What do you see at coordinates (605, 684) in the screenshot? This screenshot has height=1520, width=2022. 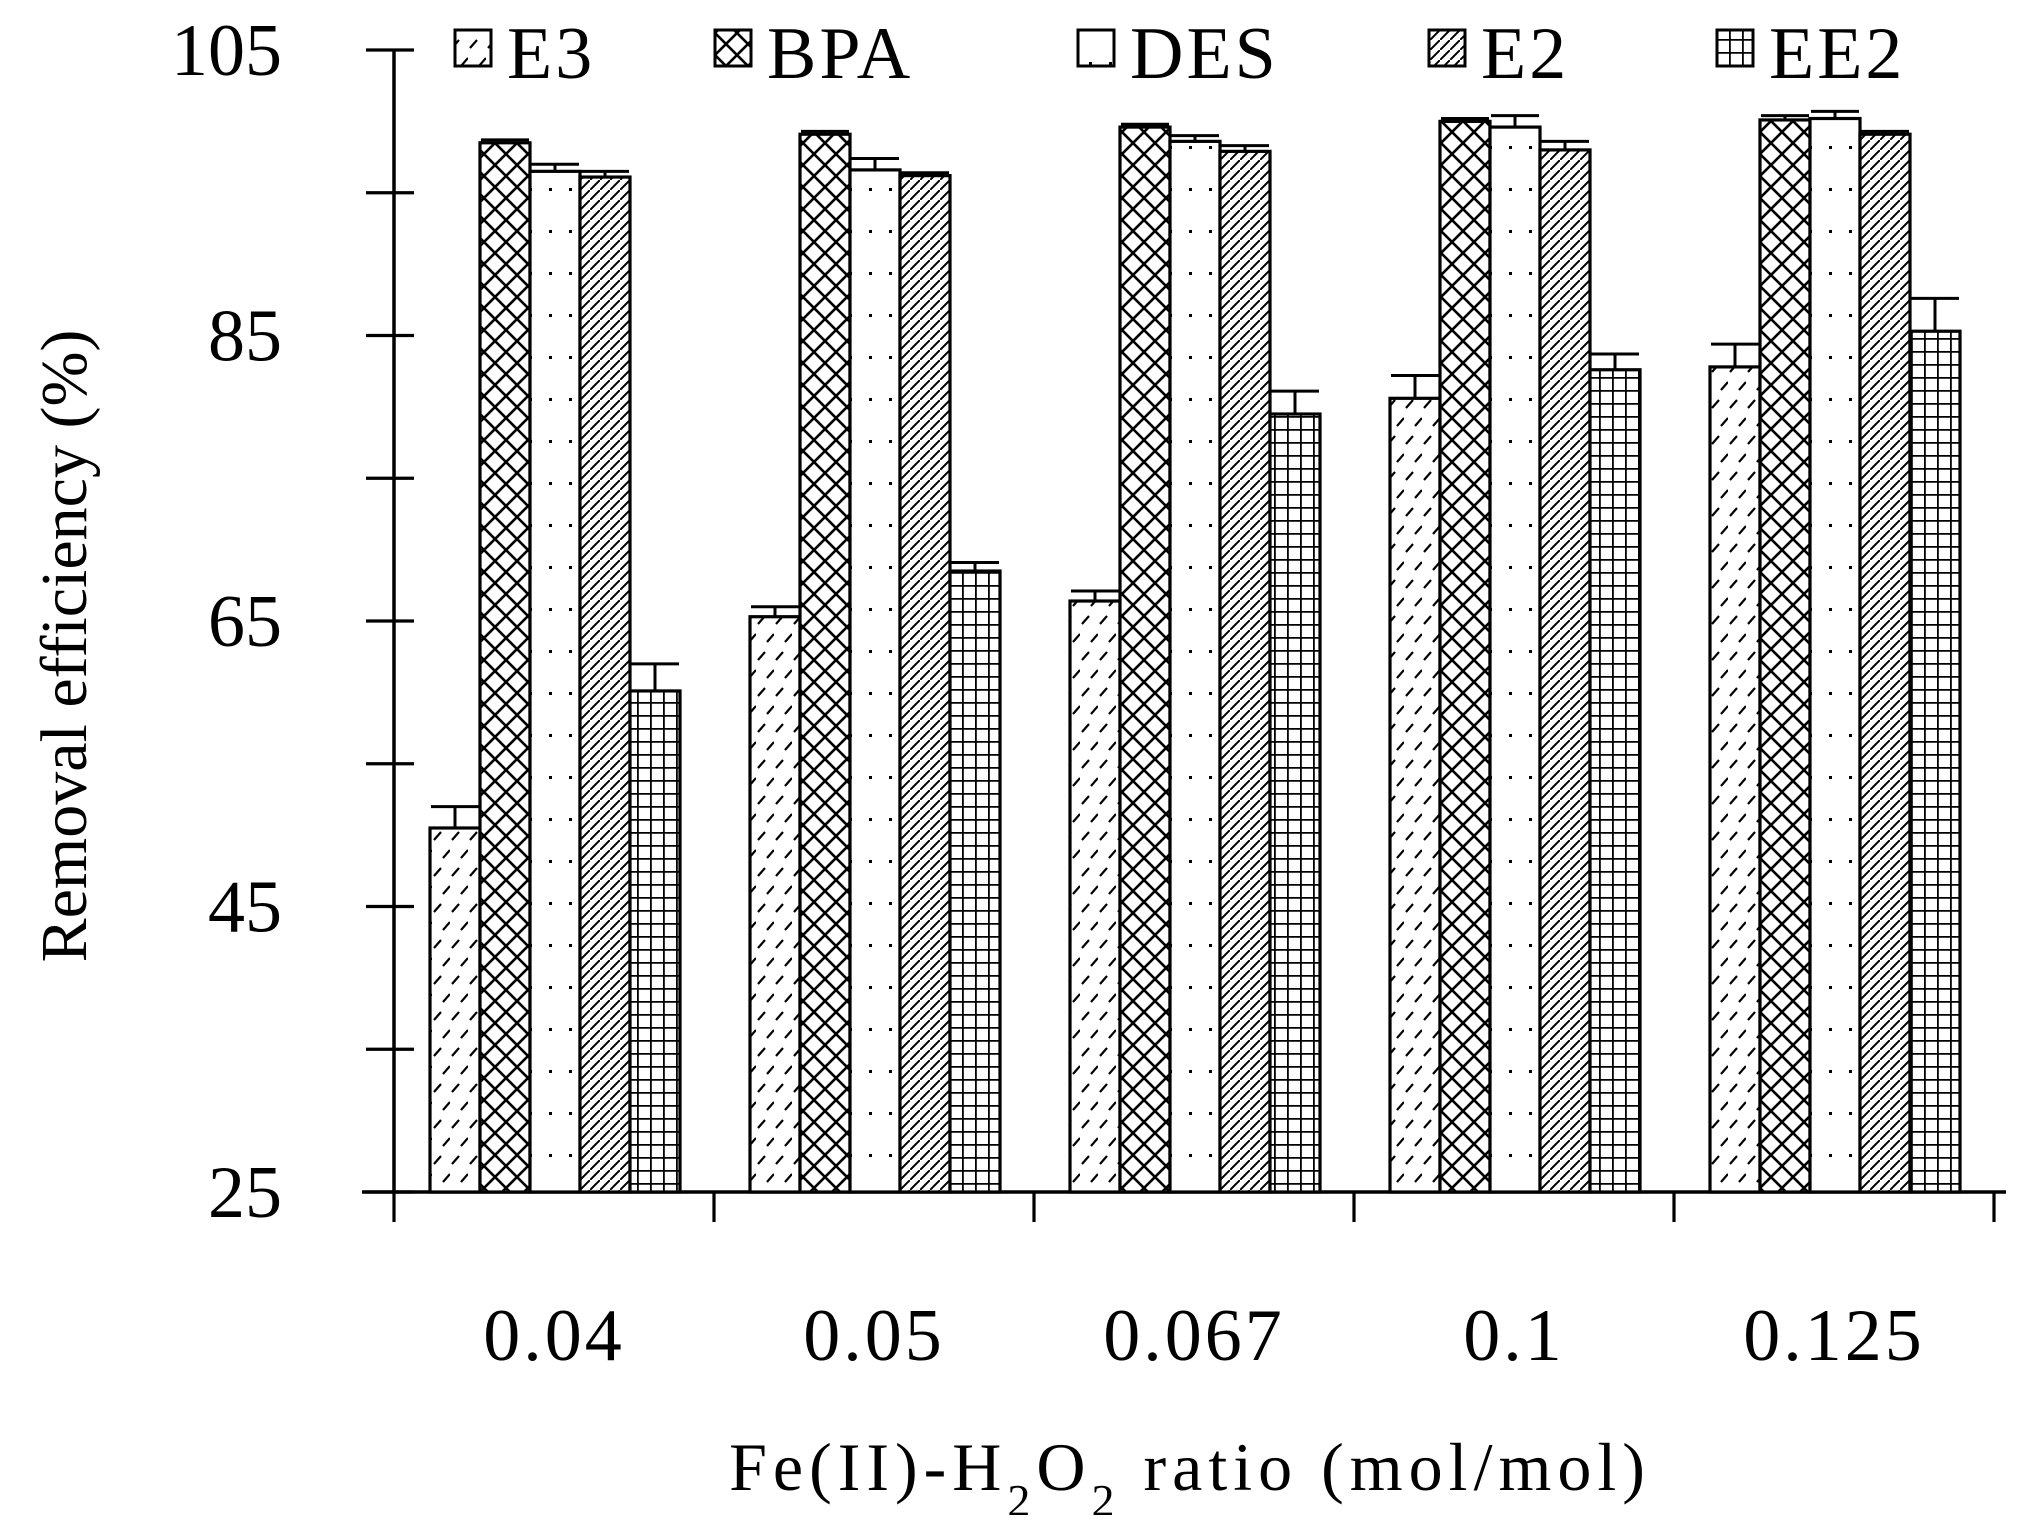 I see `bar-e2-0.04` at bounding box center [605, 684].